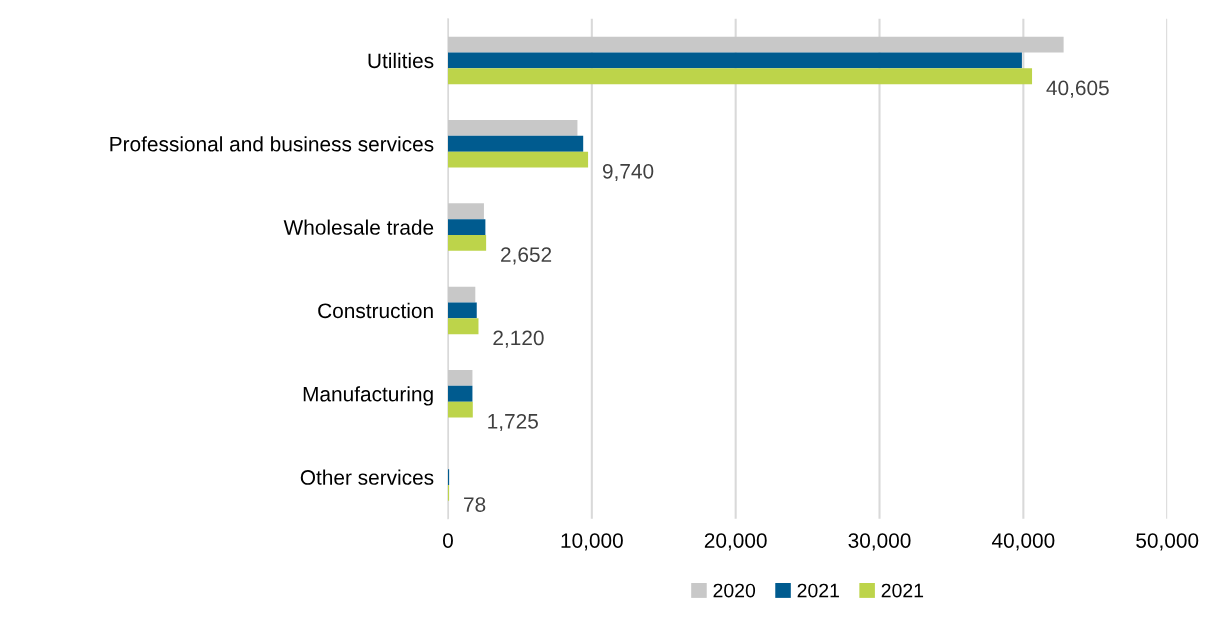 Image resolution: width=1219 pixels, height=625 pixels. What do you see at coordinates (735, 542) in the screenshot?
I see `x-tick-label: 20,000` at bounding box center [735, 542].